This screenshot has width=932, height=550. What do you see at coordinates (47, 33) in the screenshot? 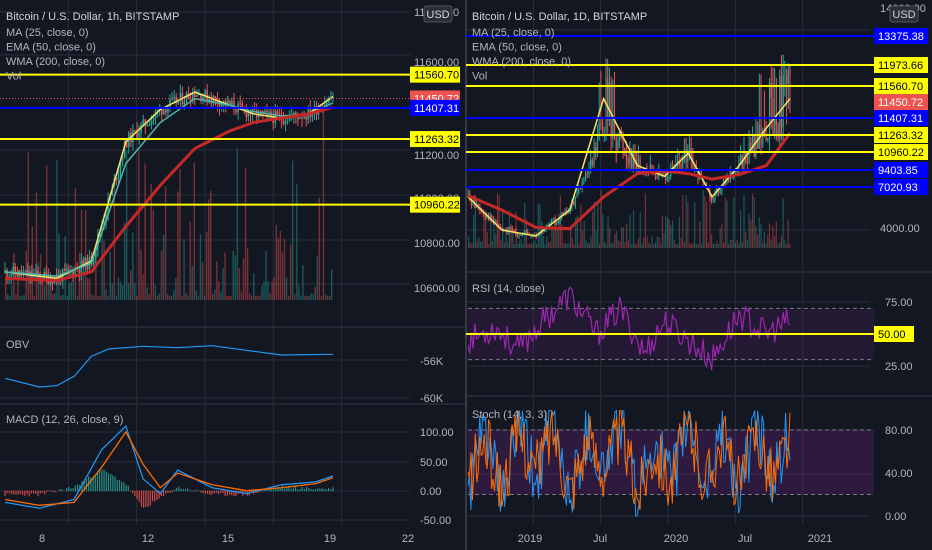
I see `left-indicator-label: MA (25, close, 0)` at bounding box center [47, 33].